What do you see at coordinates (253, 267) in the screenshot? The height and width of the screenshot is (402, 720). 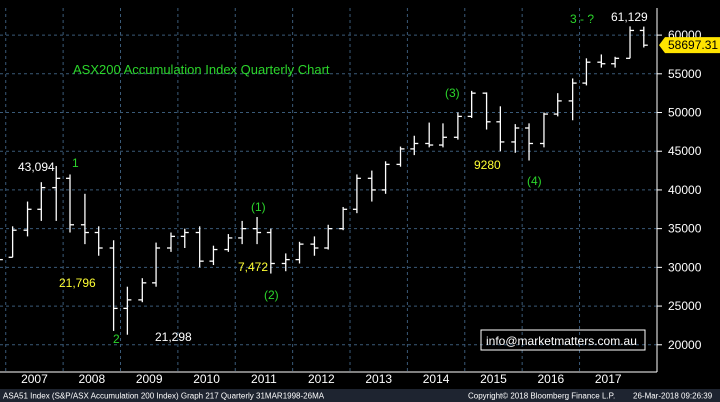 I see `label-7472: 7,472` at bounding box center [253, 267].